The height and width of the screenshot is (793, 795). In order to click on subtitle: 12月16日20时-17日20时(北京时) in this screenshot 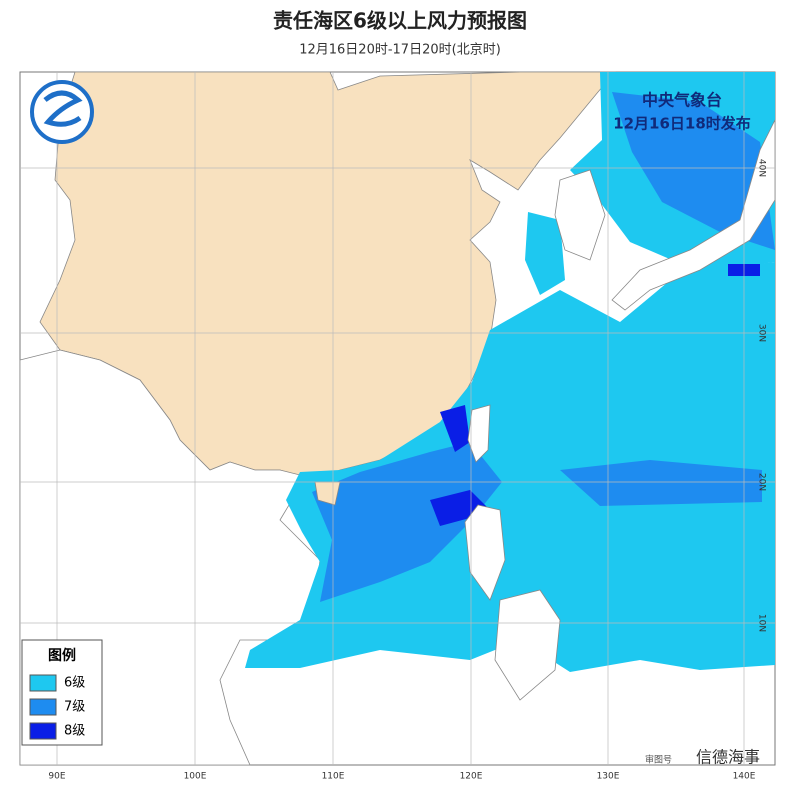, I will do `click(400, 50)`.